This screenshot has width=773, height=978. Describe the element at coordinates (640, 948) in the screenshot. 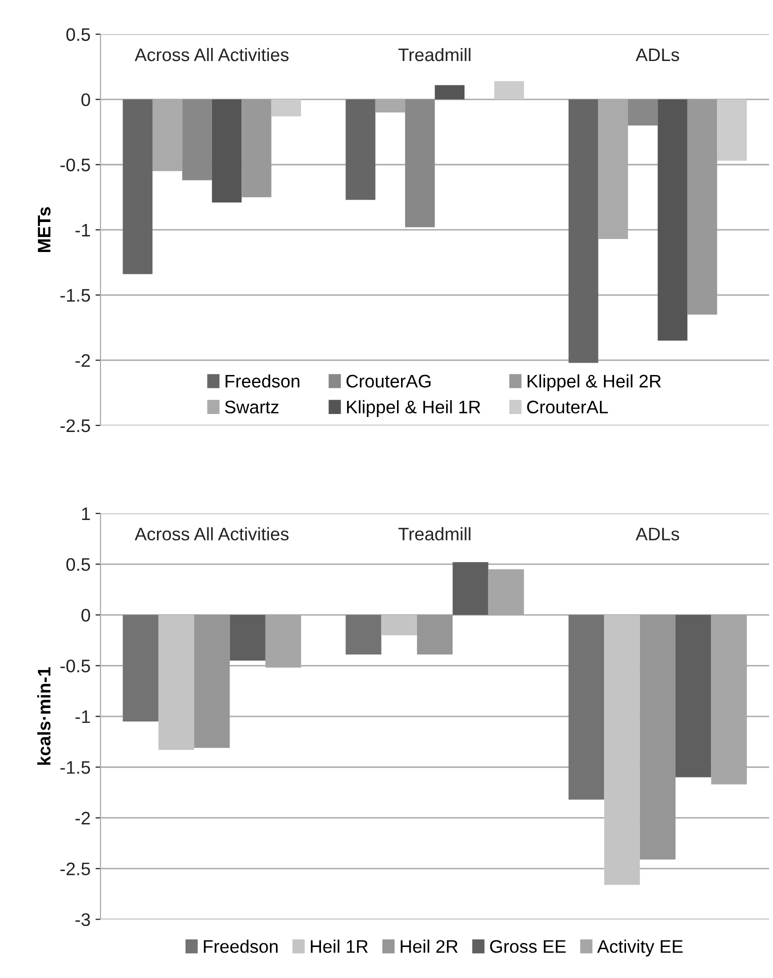

I see `legend-label: Activity EE` at that location.